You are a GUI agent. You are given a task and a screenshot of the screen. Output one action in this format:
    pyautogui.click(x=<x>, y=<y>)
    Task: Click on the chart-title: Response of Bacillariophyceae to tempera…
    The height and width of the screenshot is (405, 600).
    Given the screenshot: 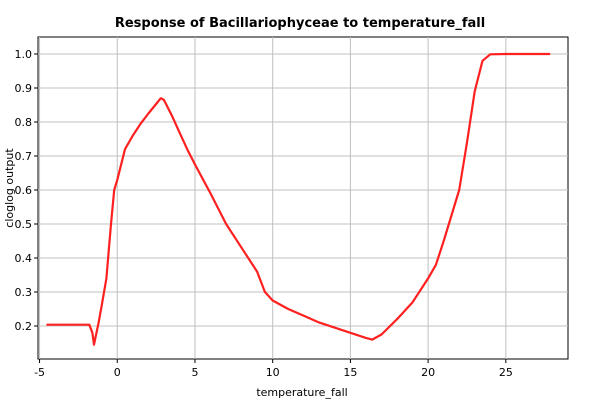 What is the action you would take?
    pyautogui.click(x=300, y=23)
    